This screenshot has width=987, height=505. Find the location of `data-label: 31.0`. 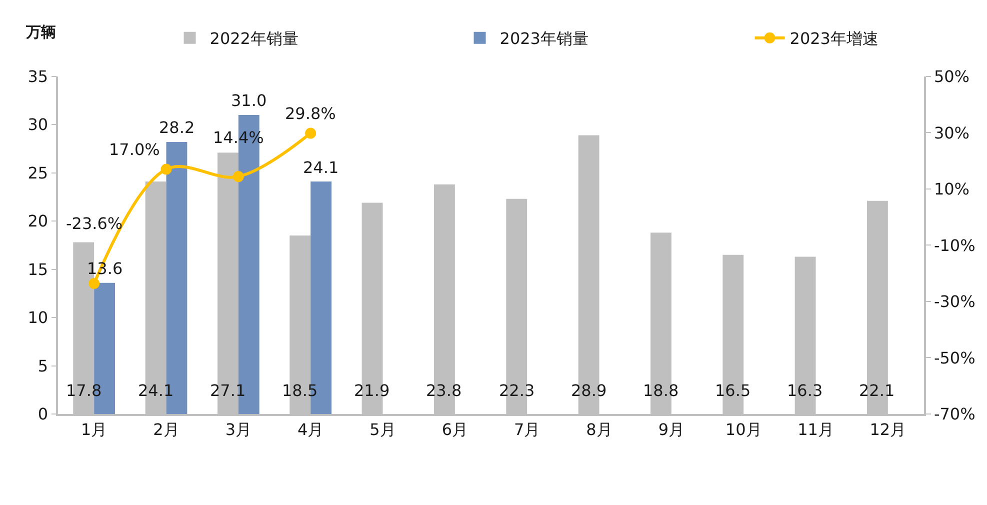

data-label: 31.0 is located at coordinates (249, 100).